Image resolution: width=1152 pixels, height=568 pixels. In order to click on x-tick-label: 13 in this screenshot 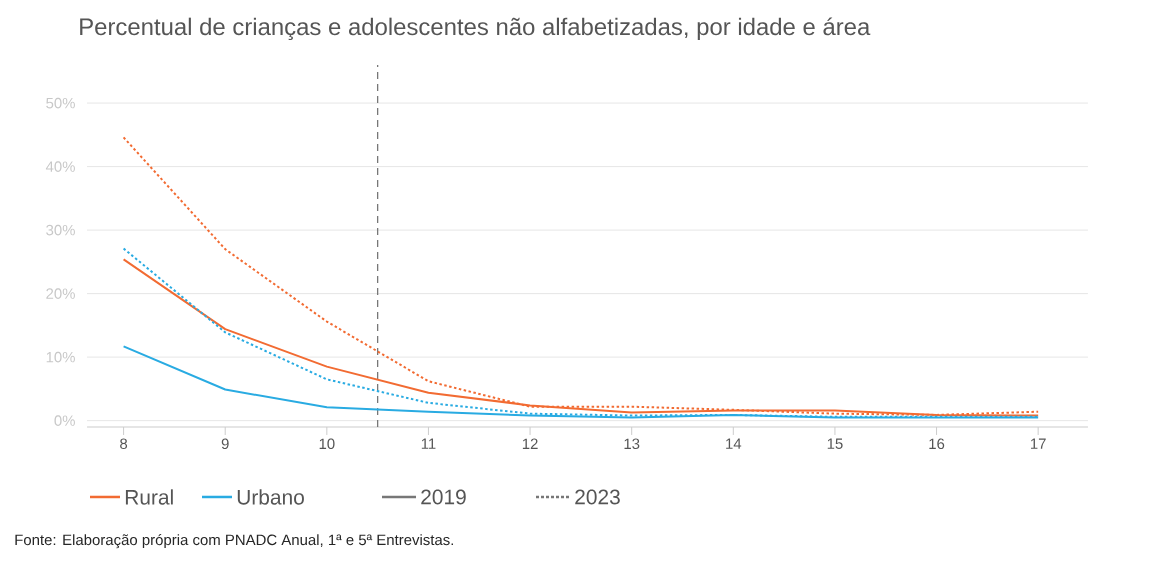, I will do `click(632, 444)`.